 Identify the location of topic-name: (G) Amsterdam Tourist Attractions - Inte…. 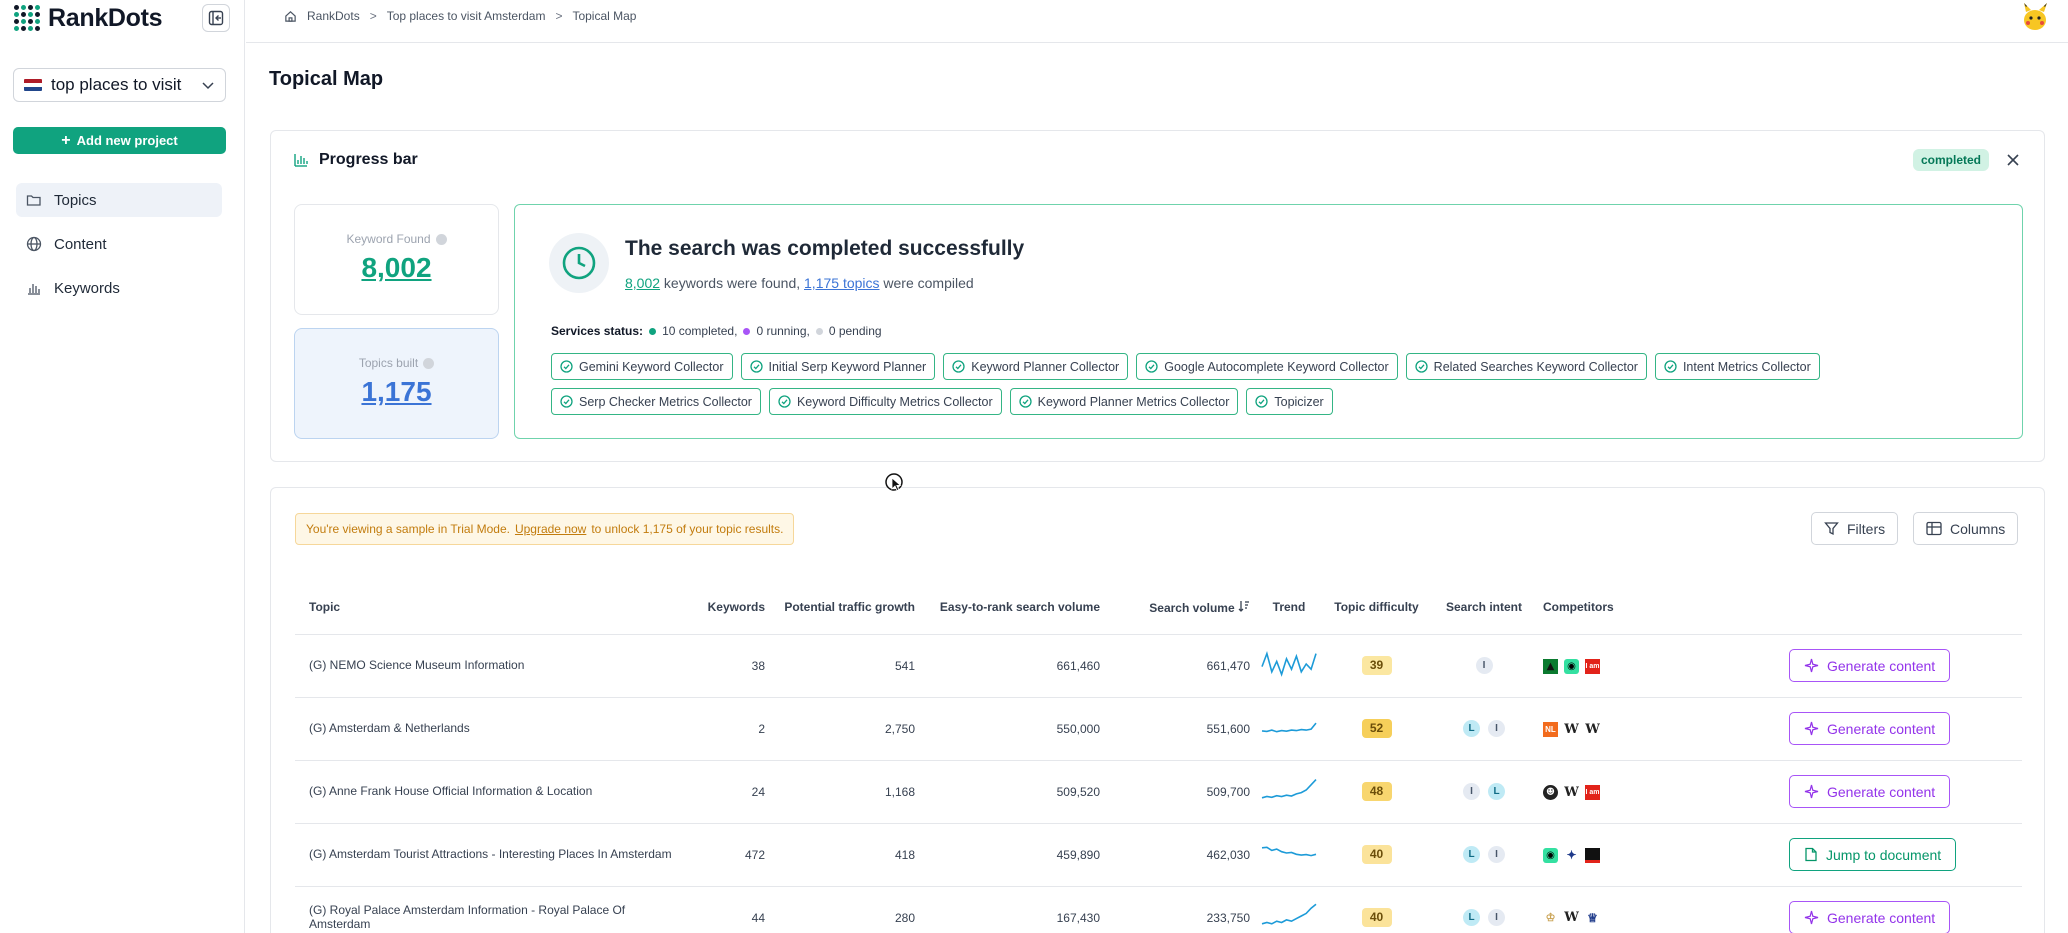
(490, 855).